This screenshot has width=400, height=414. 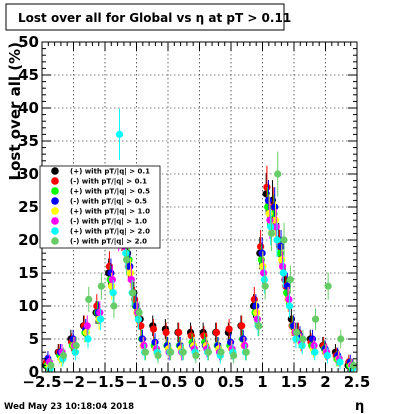 I want to click on y-tick-label: 20, so click(x=28, y=240).